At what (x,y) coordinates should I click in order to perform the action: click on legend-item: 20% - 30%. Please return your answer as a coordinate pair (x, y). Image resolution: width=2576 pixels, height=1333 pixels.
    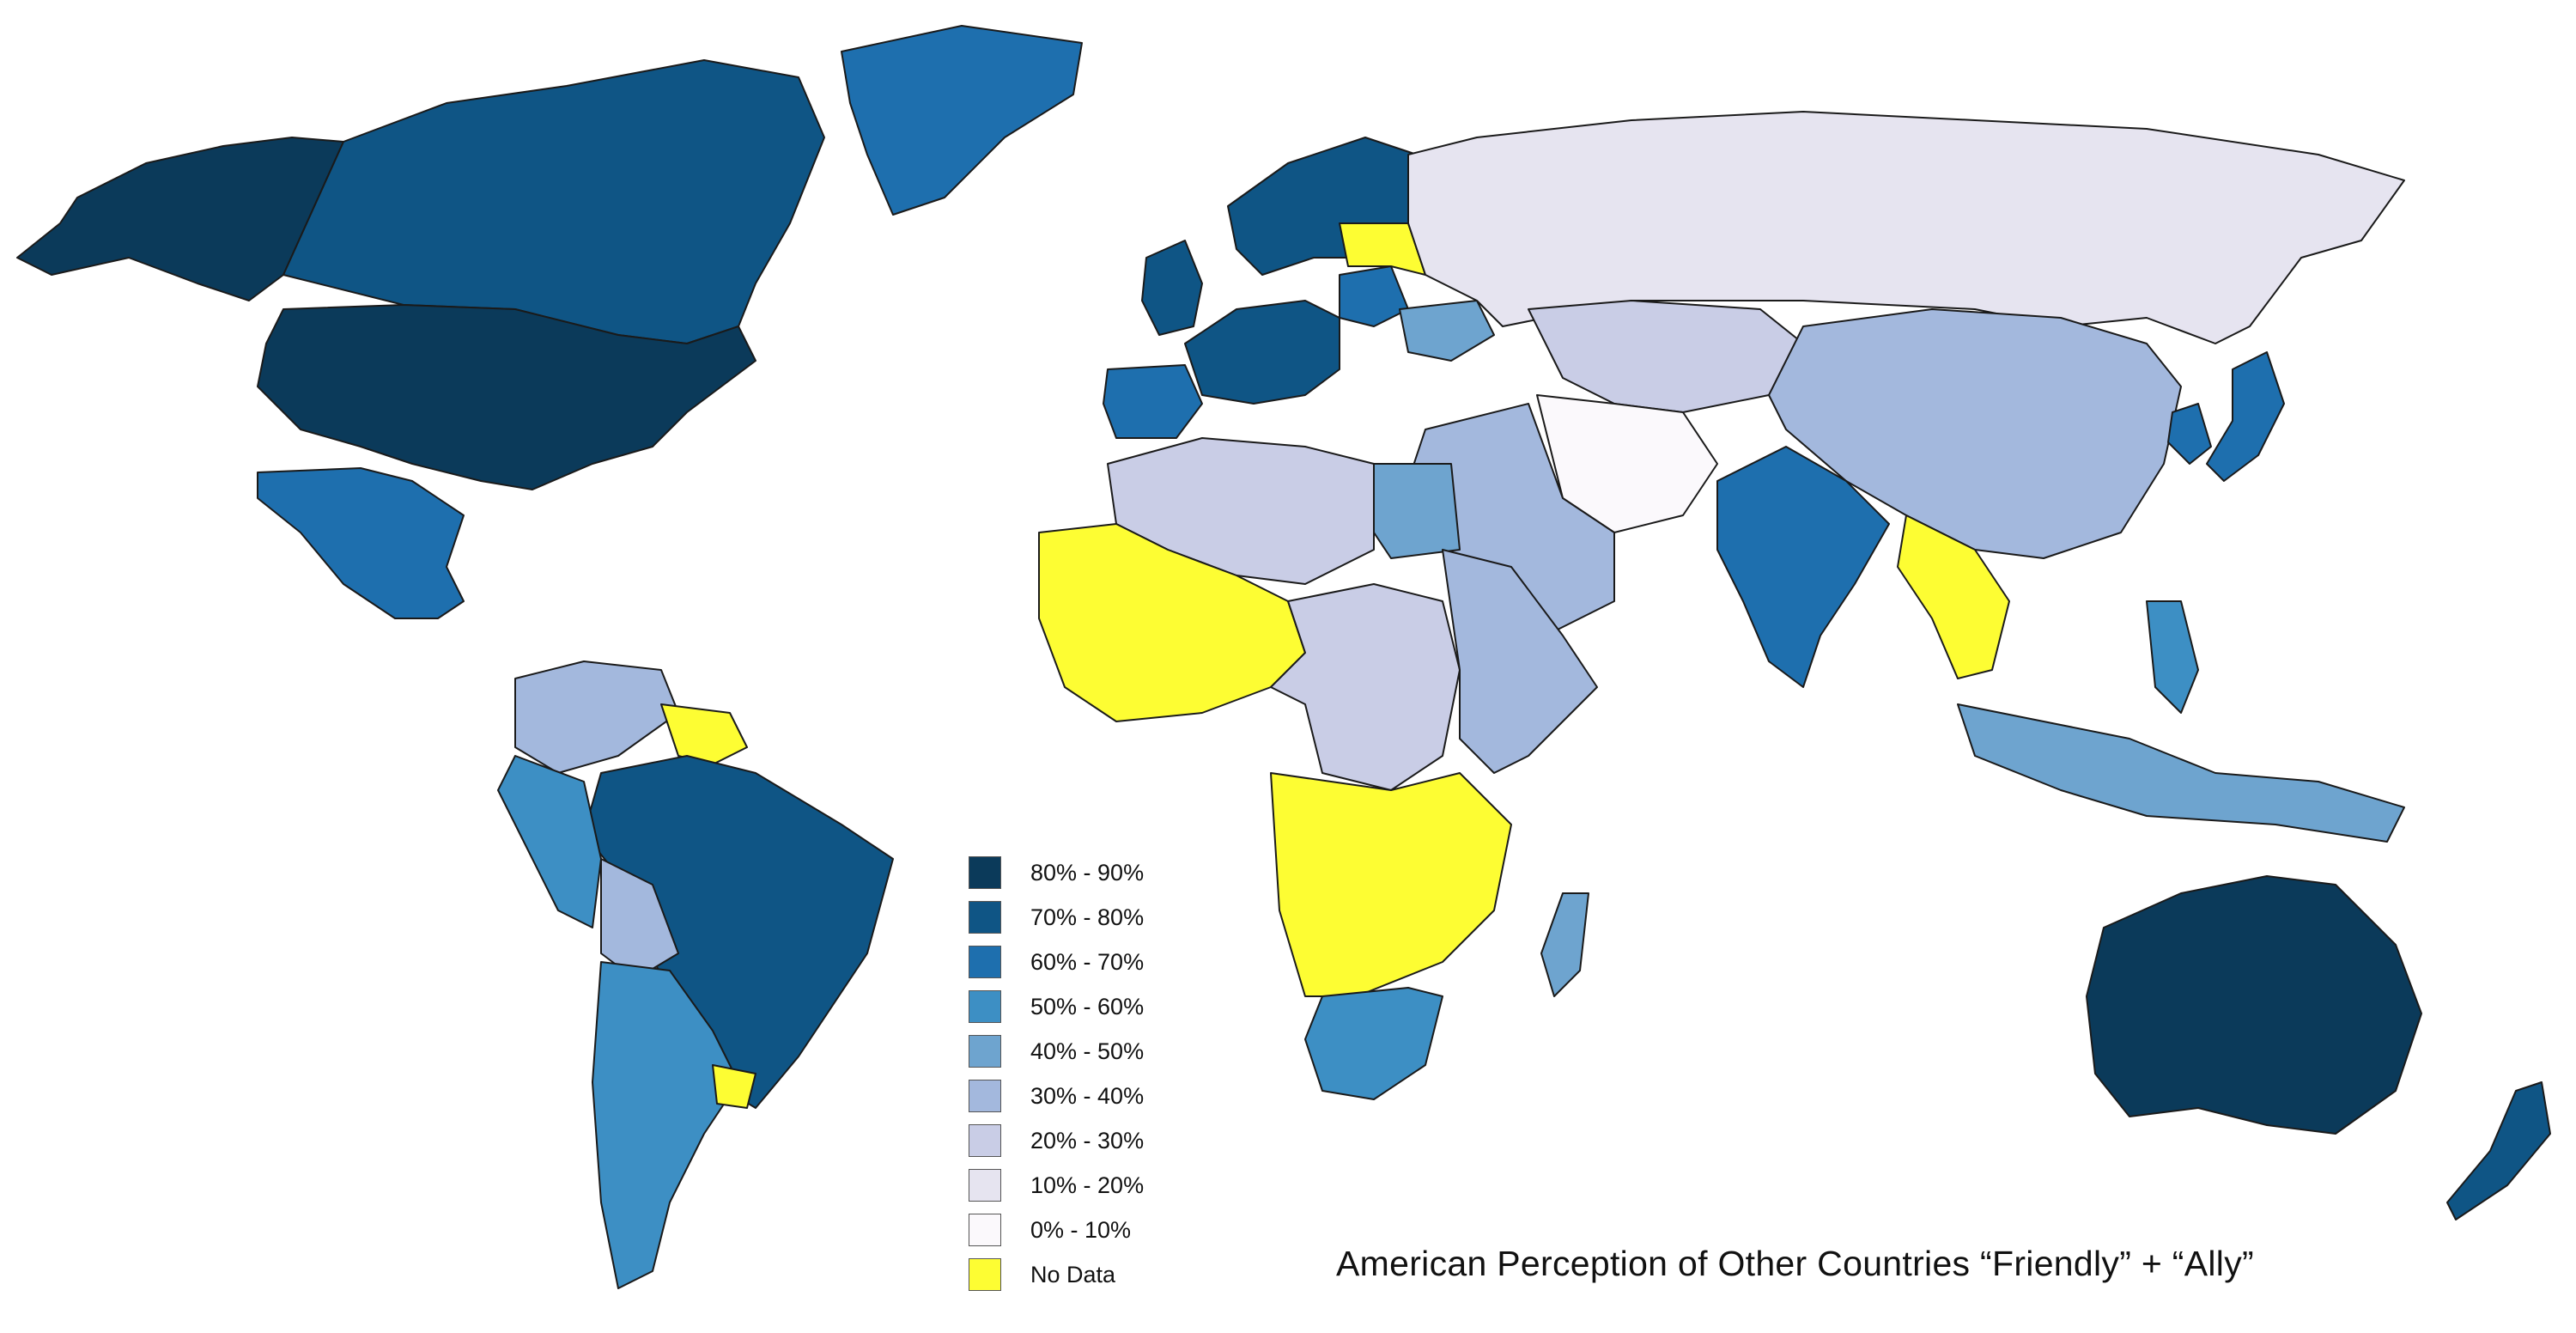
    Looking at the image, I should click on (1097, 1140).